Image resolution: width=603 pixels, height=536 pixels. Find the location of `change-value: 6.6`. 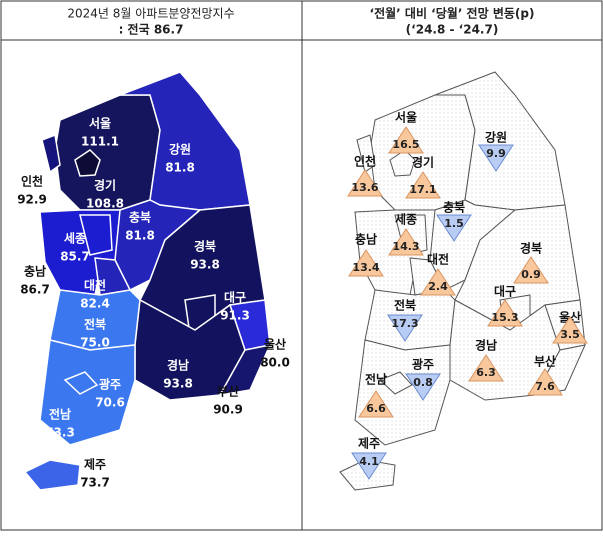

change-value: 6.6 is located at coordinates (376, 408).